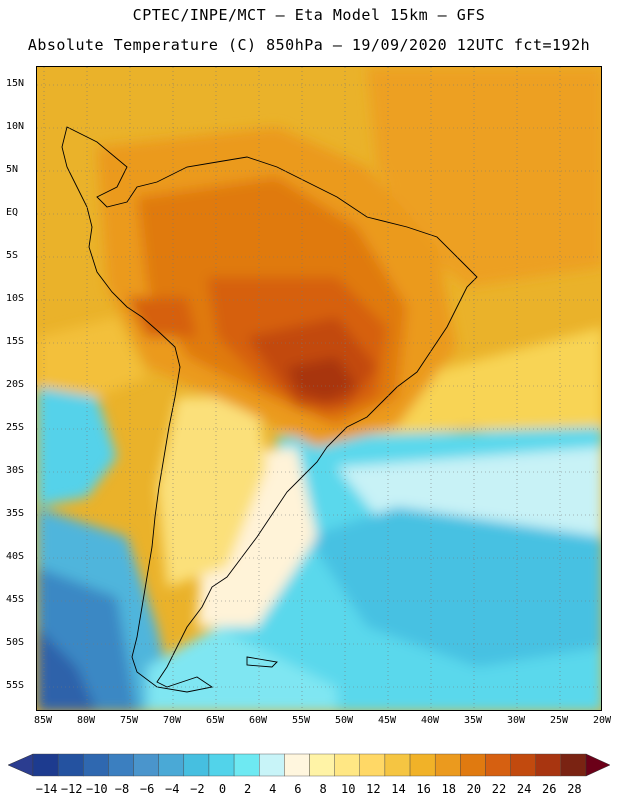 This screenshot has width=618, height=800. I want to click on lon-label: 70W, so click(172, 720).